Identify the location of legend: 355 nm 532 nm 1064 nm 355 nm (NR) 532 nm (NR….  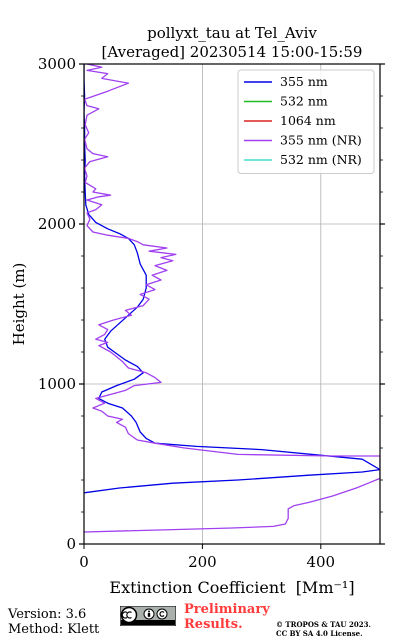
(306, 121).